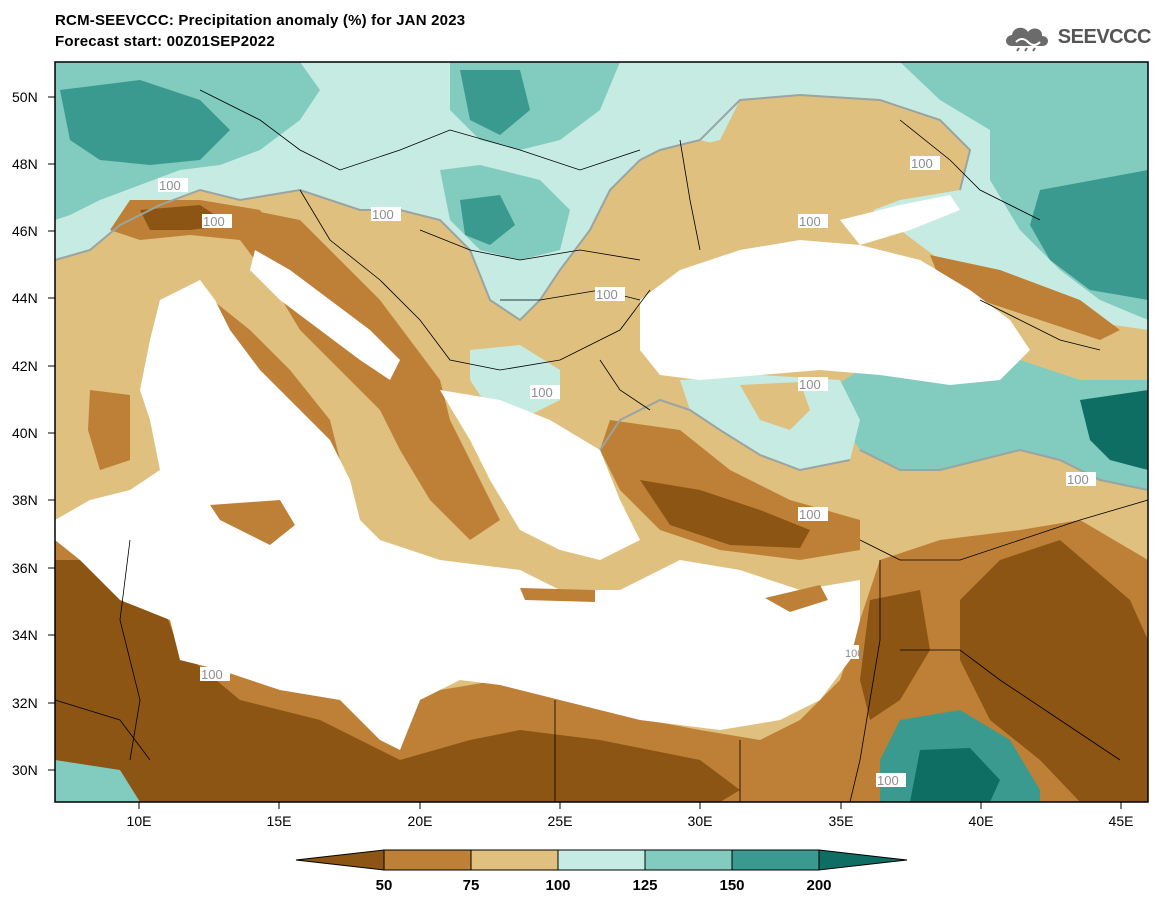  I want to click on crete-island, so click(557, 595).